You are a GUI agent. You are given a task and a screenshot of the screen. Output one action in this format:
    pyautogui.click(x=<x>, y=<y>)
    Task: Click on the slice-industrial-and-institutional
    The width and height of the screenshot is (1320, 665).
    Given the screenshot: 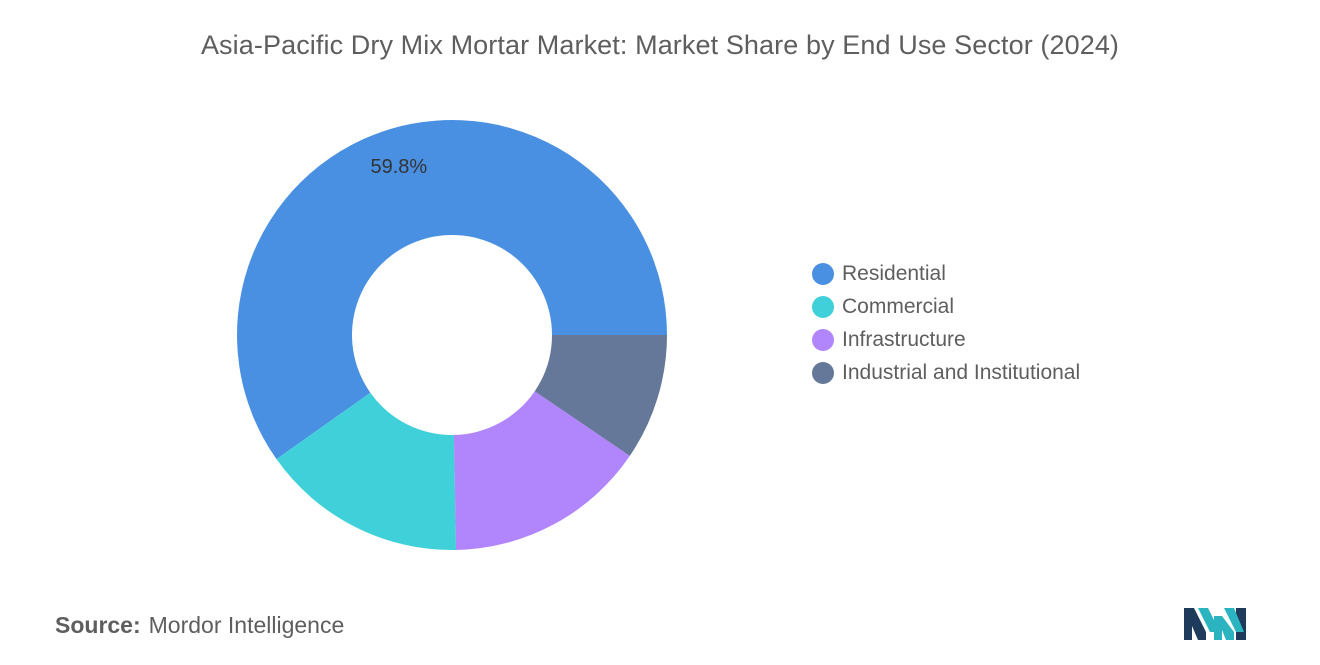 What is the action you would take?
    pyautogui.click(x=600, y=395)
    